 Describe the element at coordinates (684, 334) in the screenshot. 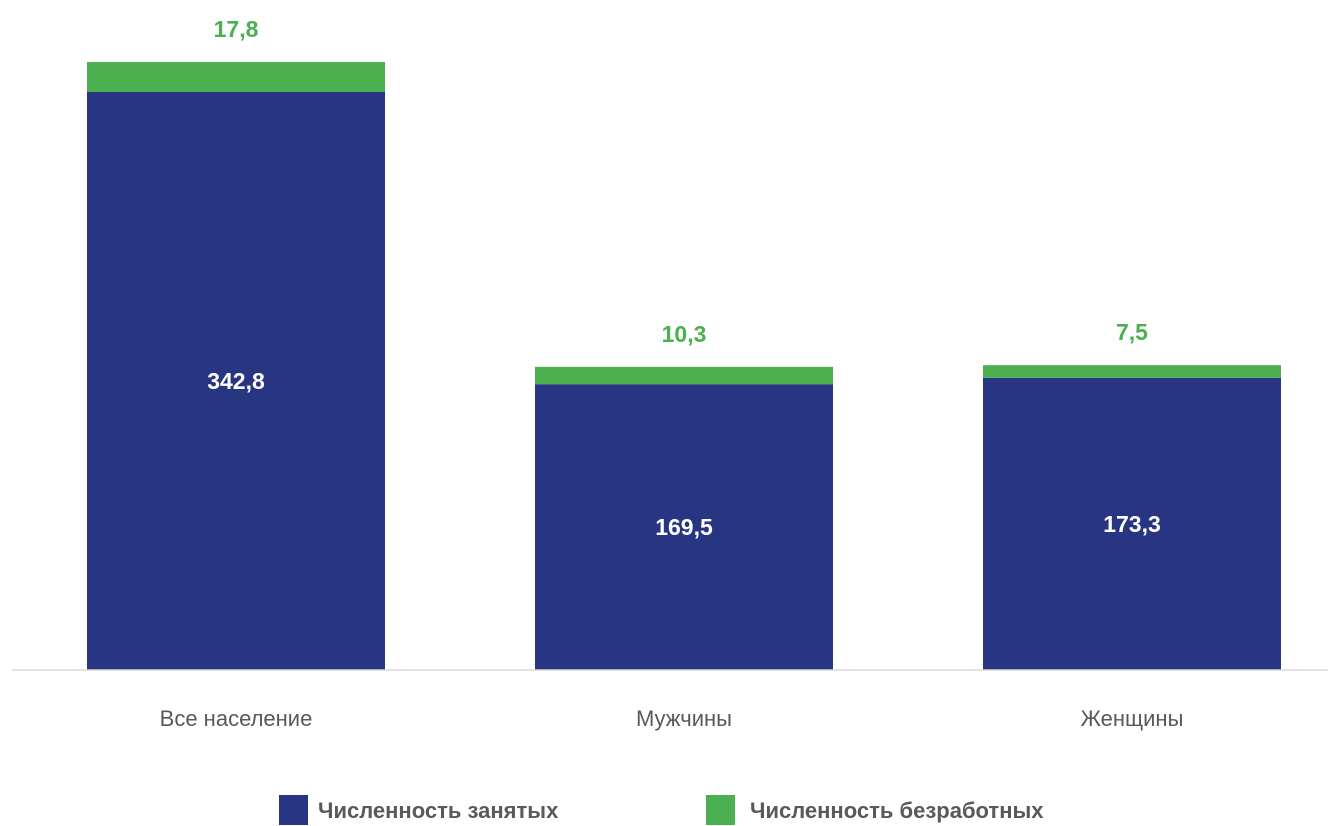

I see `data-label-unemployed: 10,3` at that location.